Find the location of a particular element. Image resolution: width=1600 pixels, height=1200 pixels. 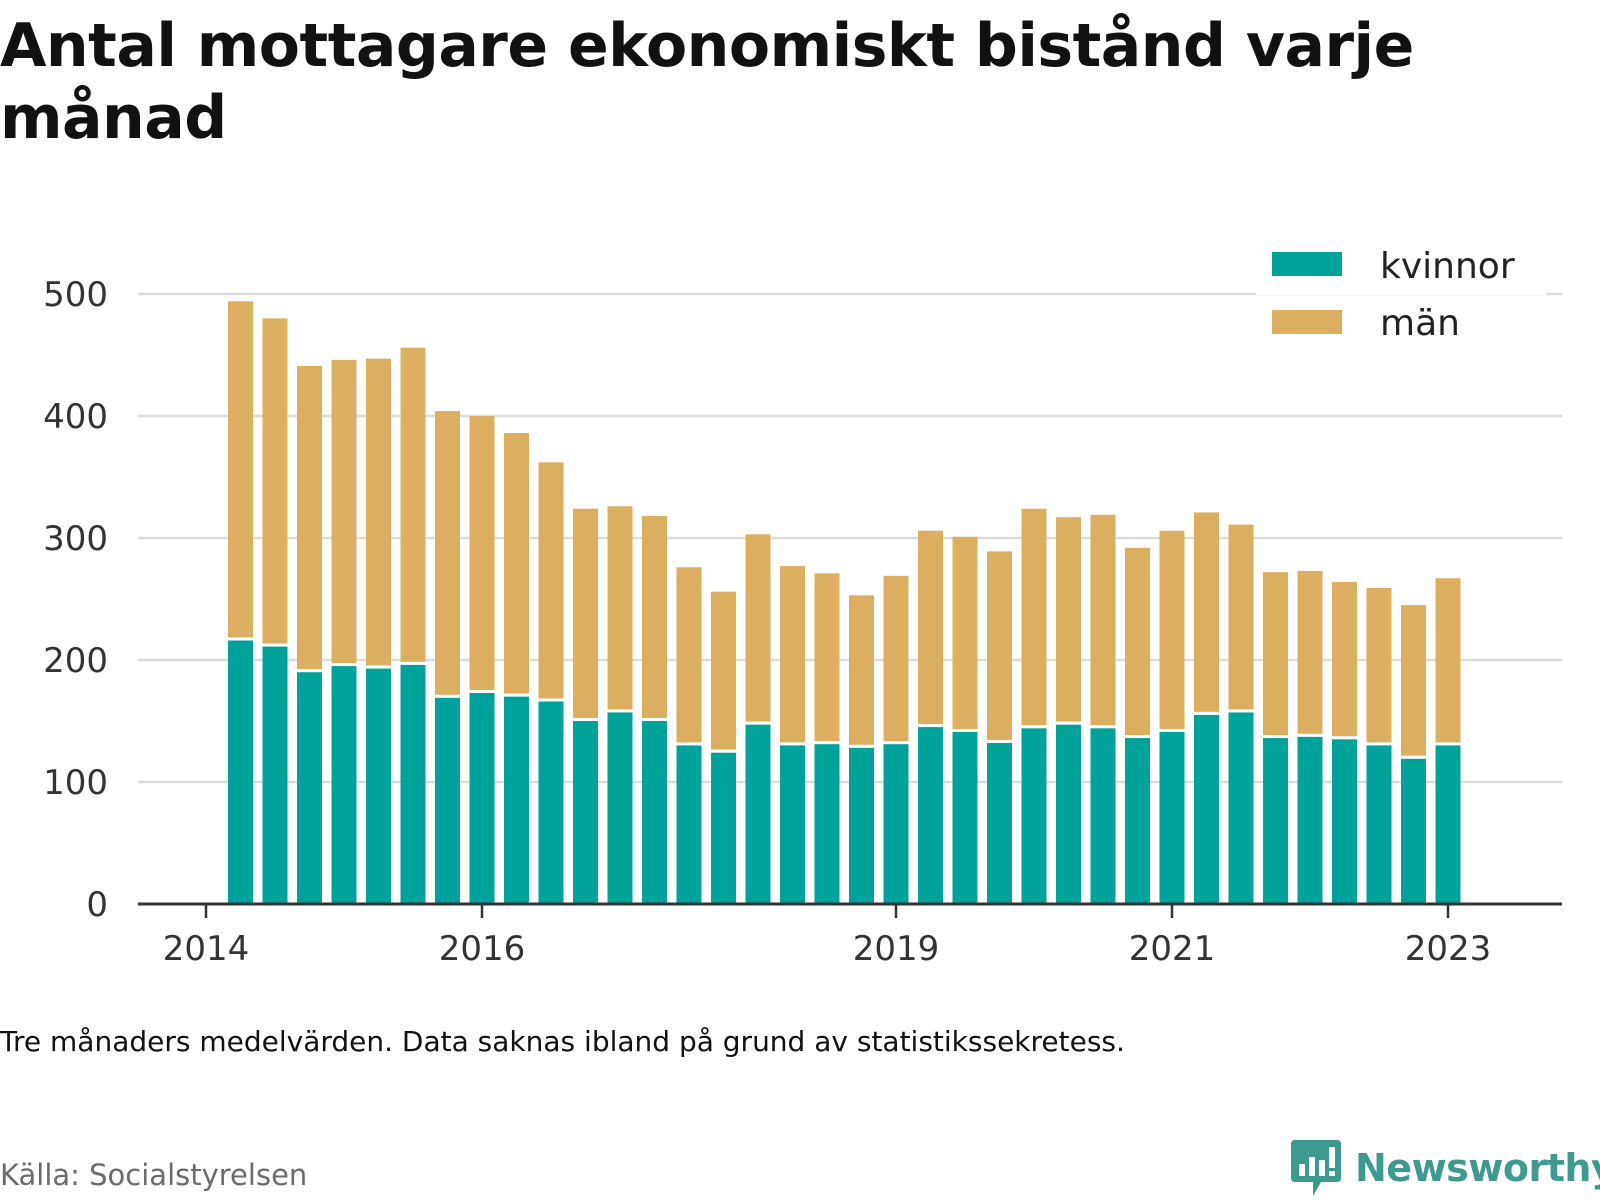

legend-swatch-man is located at coordinates (1307, 322).